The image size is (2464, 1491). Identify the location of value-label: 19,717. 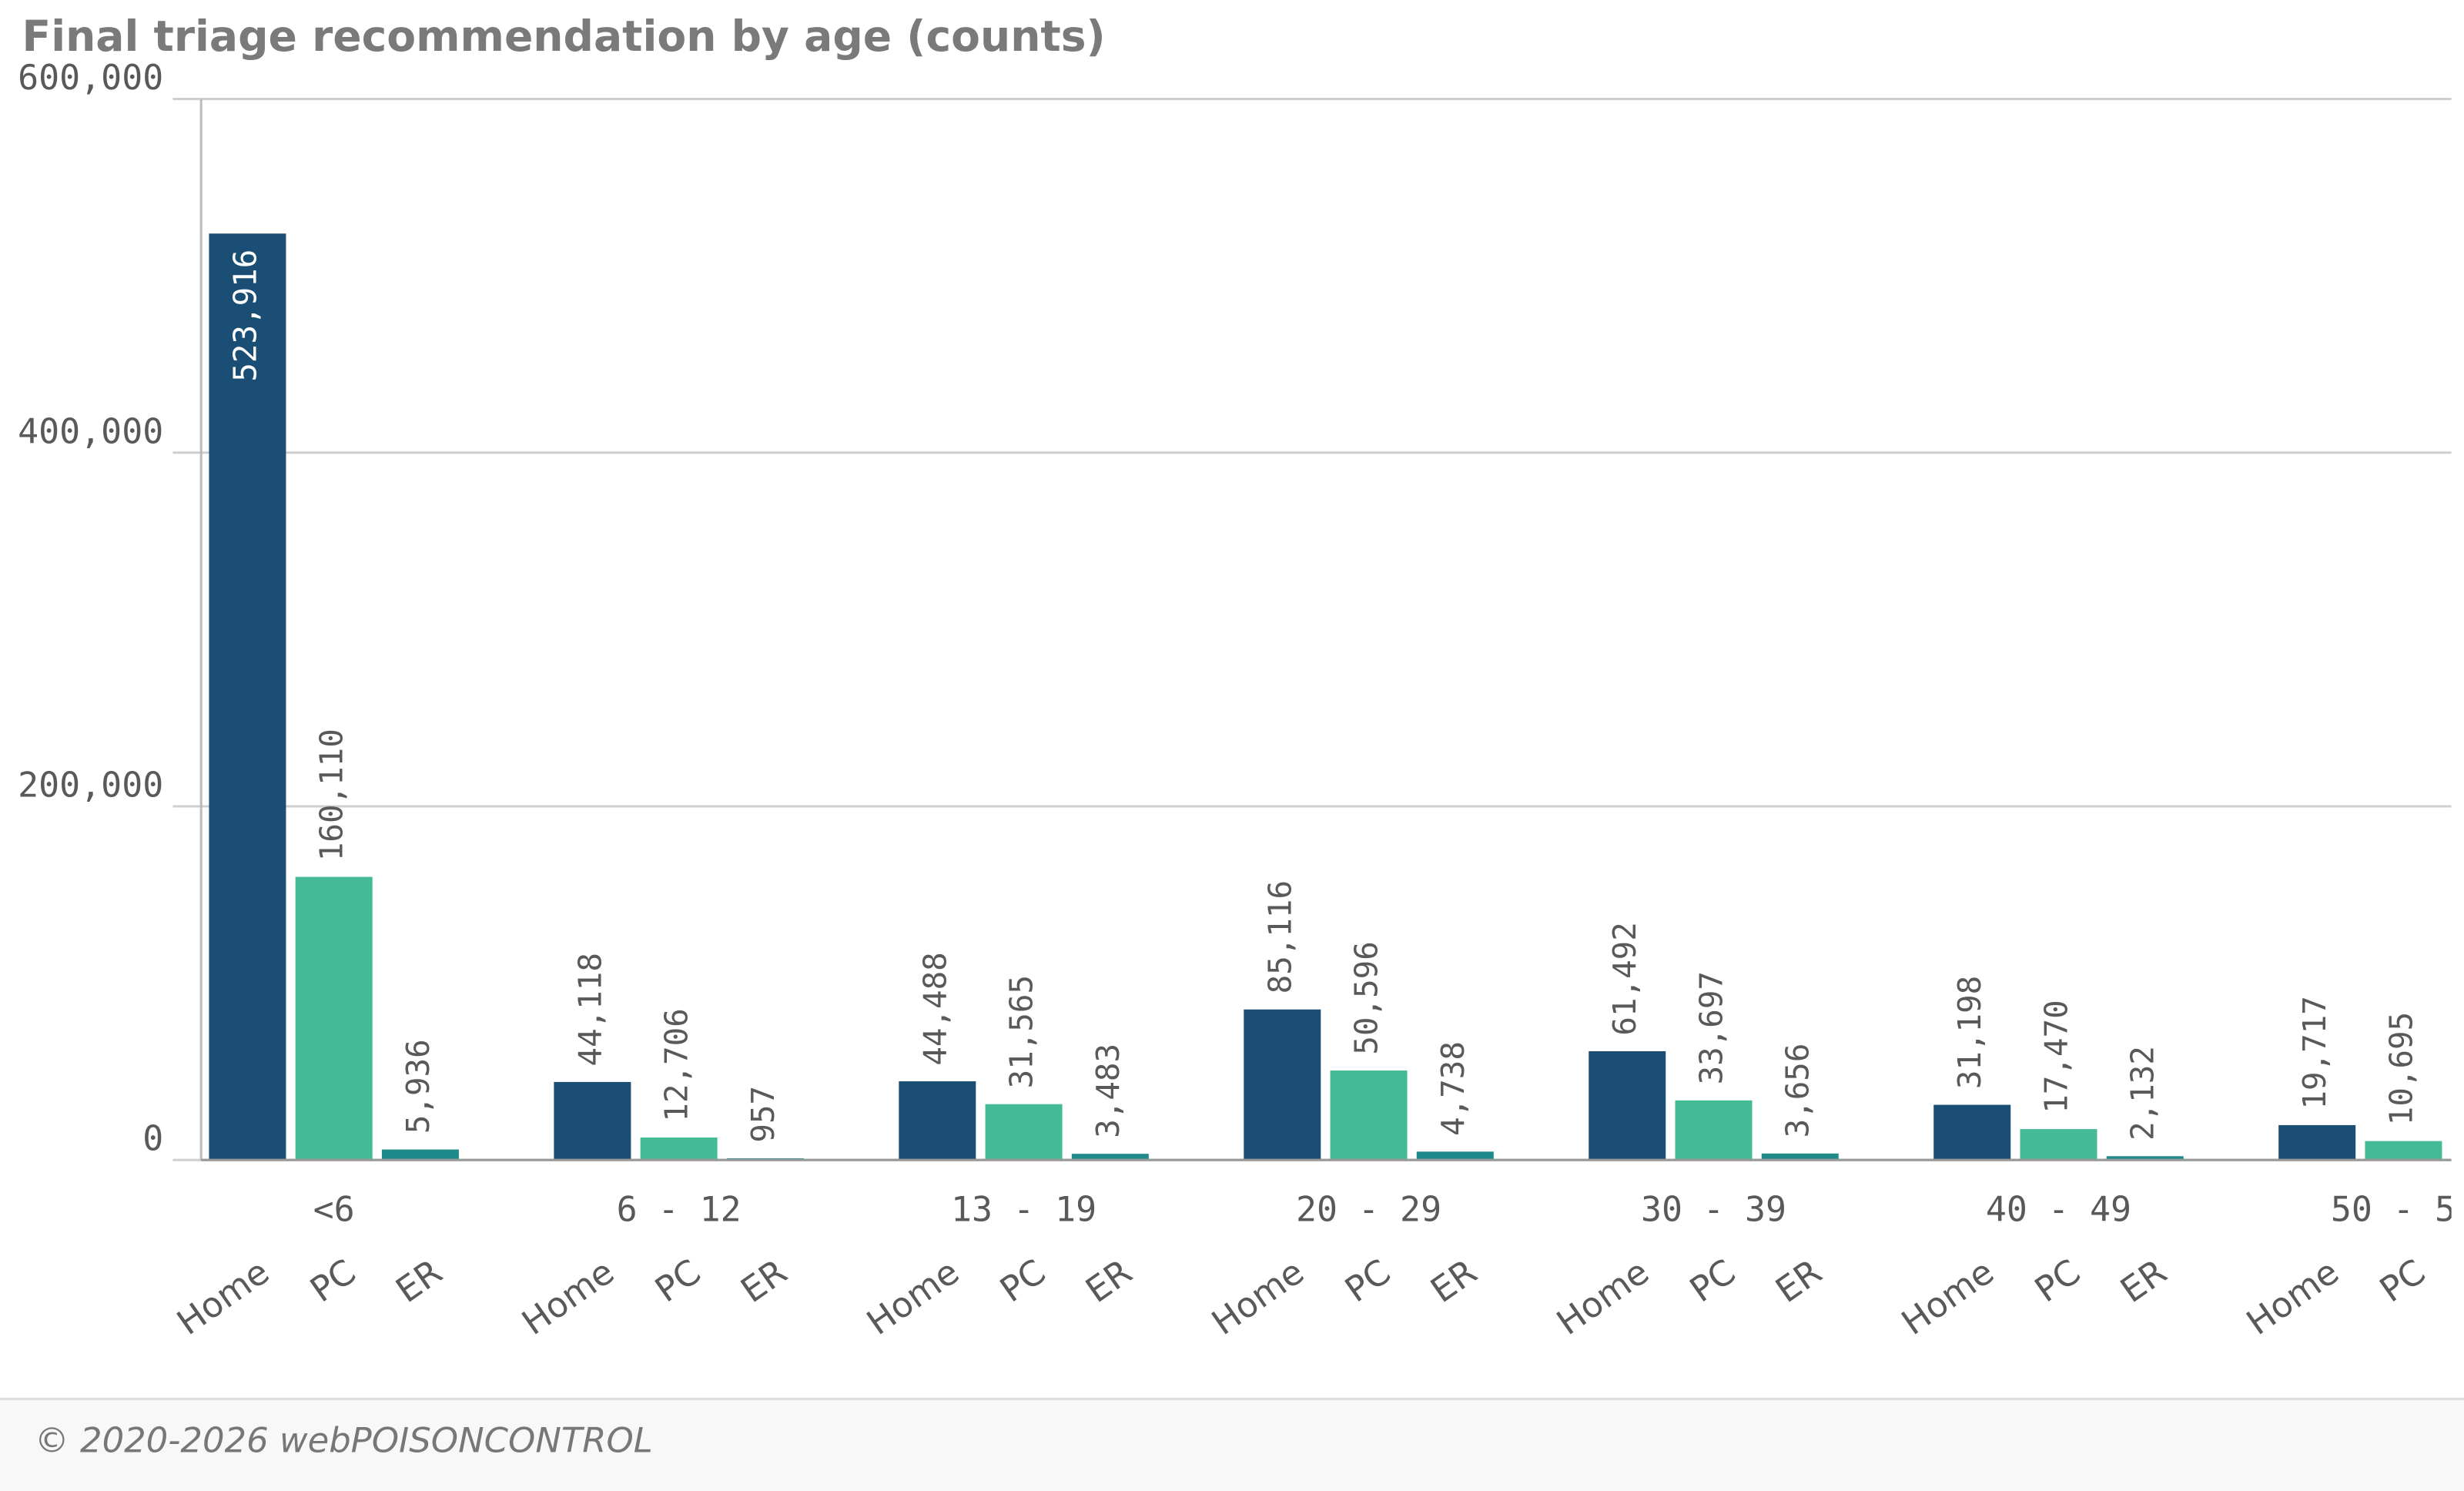
(2314, 1052).